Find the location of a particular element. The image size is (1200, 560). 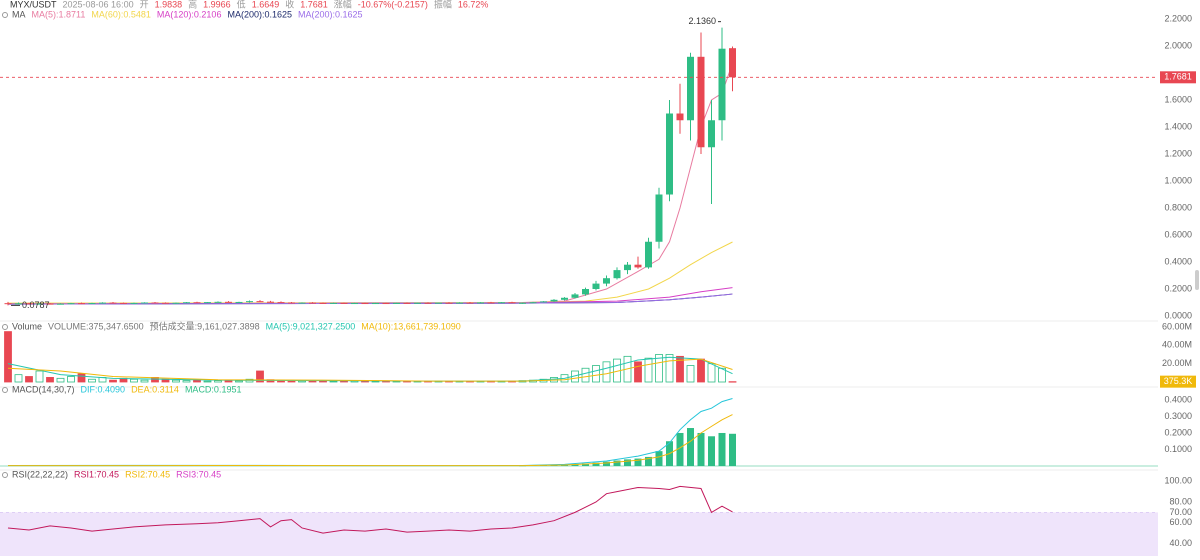

legend-text: 预估成交量:9,161,027.3898 is located at coordinates (205, 325).